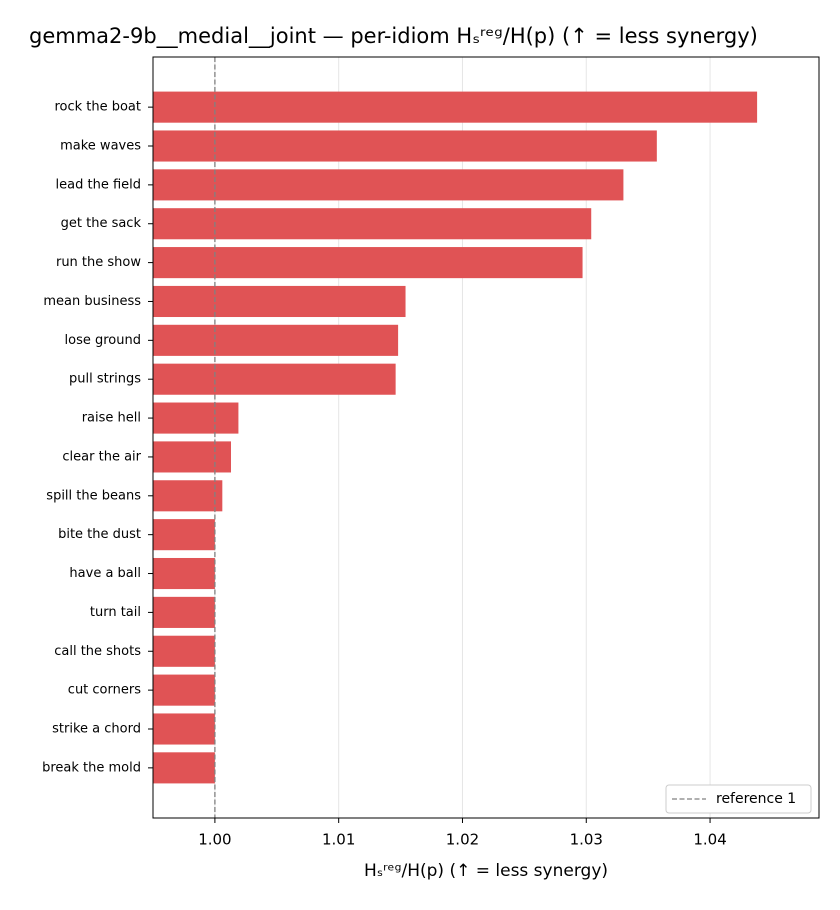 Image resolution: width=840 pixels, height=910 pixels. I want to click on x-axis-label: Hₛʳᵉᵍ/H(p) (↑ = less synergy), so click(486, 871).